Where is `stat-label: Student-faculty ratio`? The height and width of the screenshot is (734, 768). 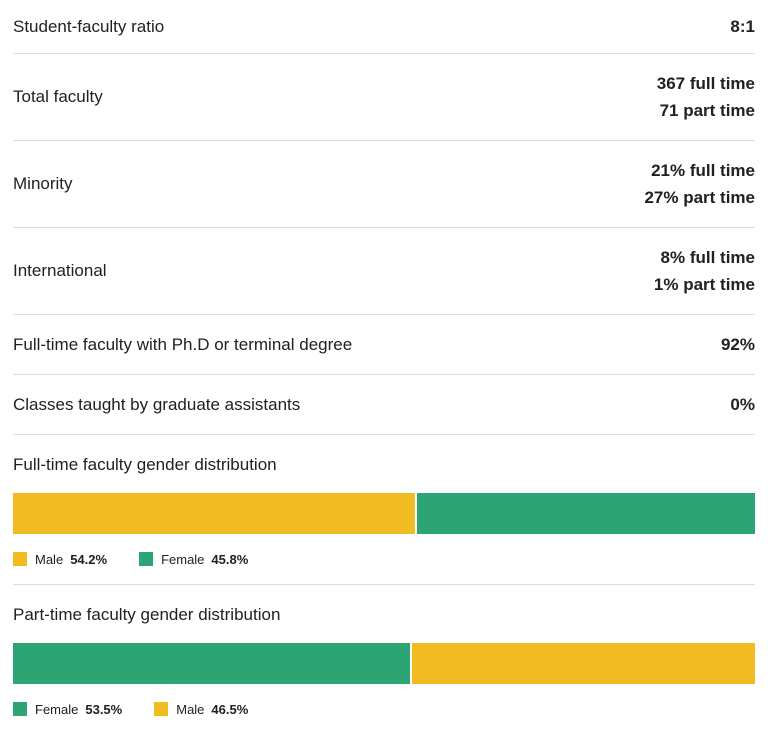 stat-label: Student-faculty ratio is located at coordinates (89, 26).